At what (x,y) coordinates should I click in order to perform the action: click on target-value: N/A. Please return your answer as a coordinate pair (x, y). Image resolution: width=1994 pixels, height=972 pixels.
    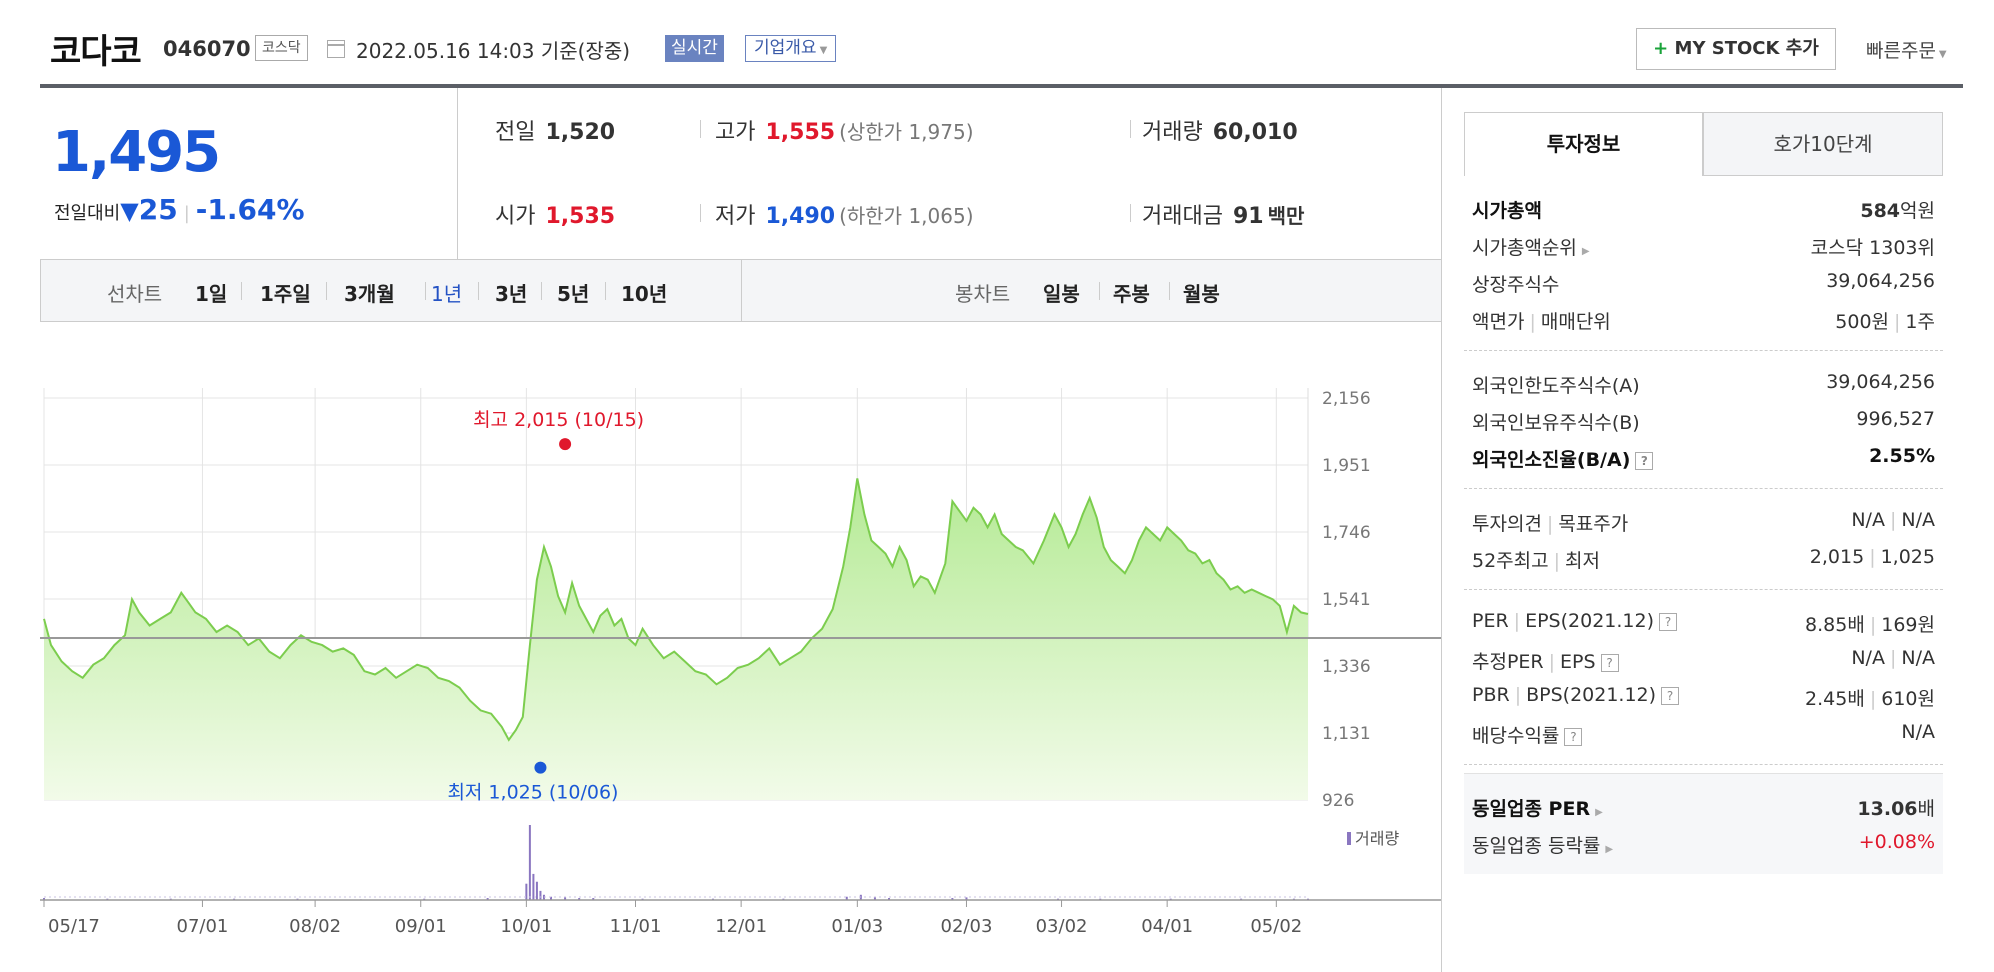
    Looking at the image, I should click on (1918, 520).